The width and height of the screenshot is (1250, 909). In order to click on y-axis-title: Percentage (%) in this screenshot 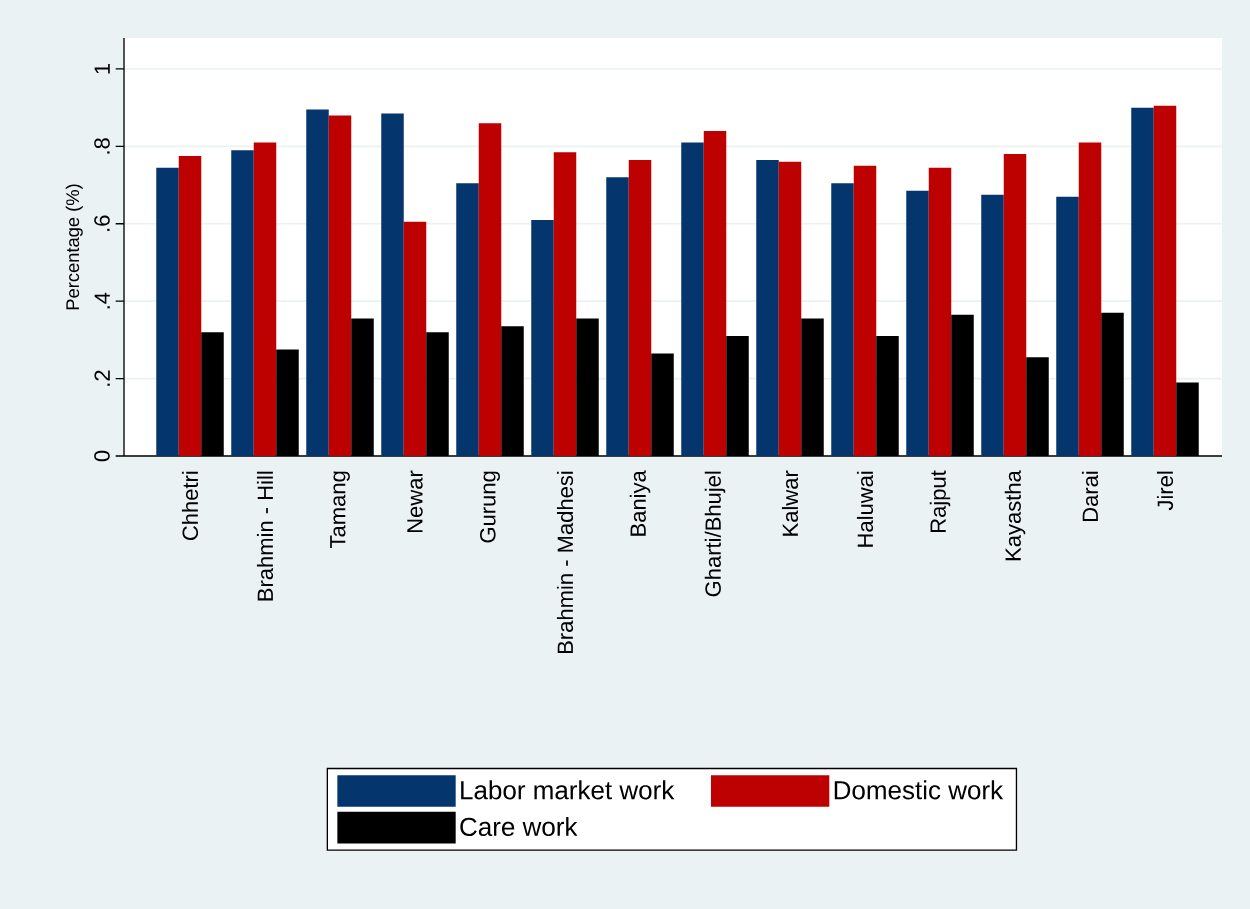, I will do `click(74, 247)`.